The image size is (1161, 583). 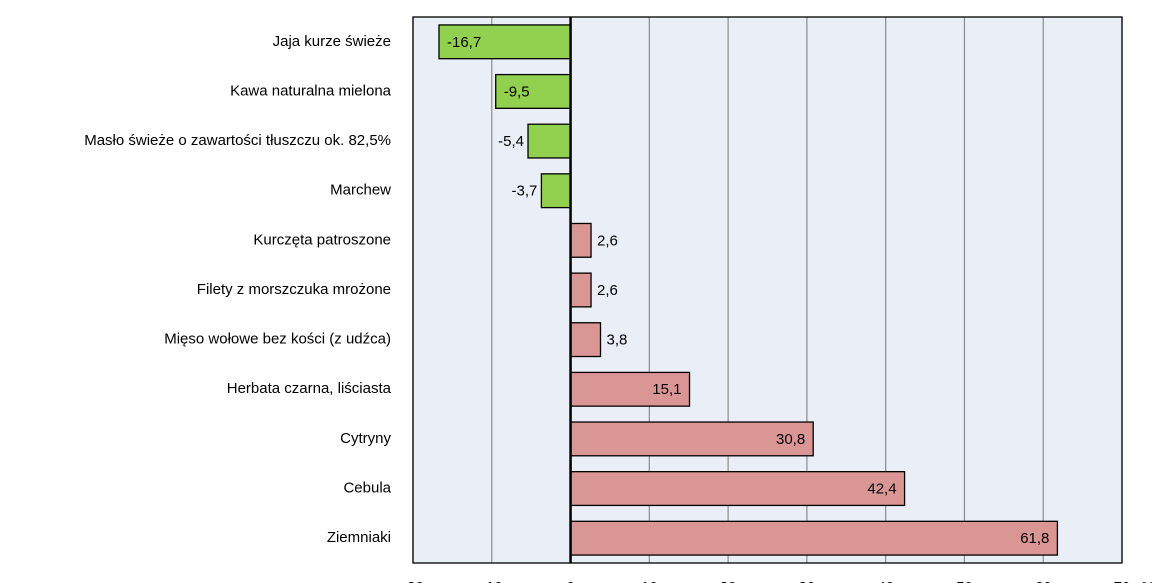 I want to click on value-label: 3,8, so click(x=616, y=340).